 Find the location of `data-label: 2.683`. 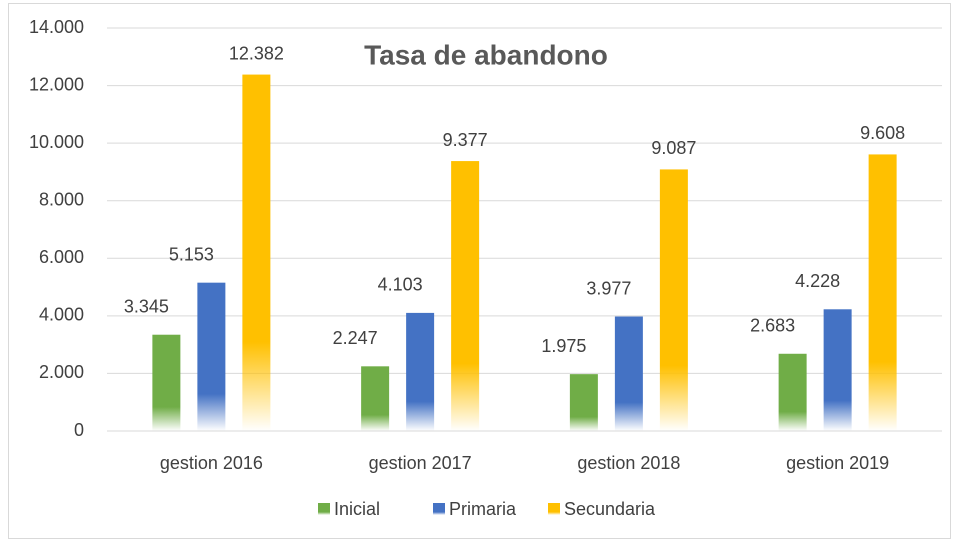

data-label: 2.683 is located at coordinates (772, 326).